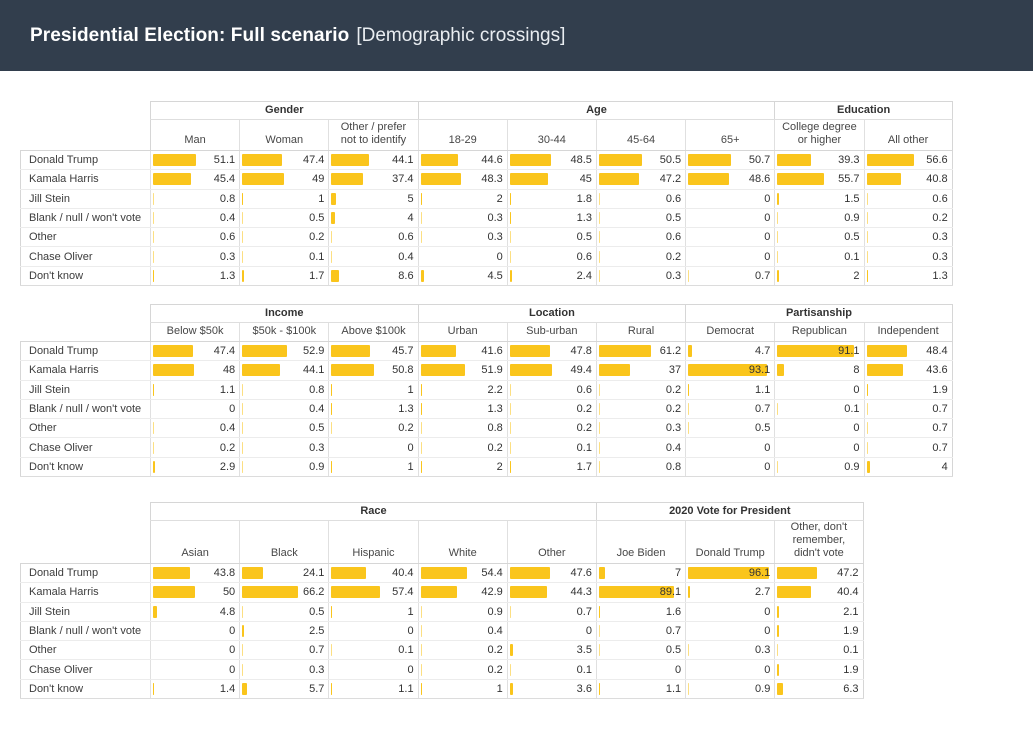  Describe the element at coordinates (317, 611) in the screenshot. I see `cell-value: 0.5` at that location.